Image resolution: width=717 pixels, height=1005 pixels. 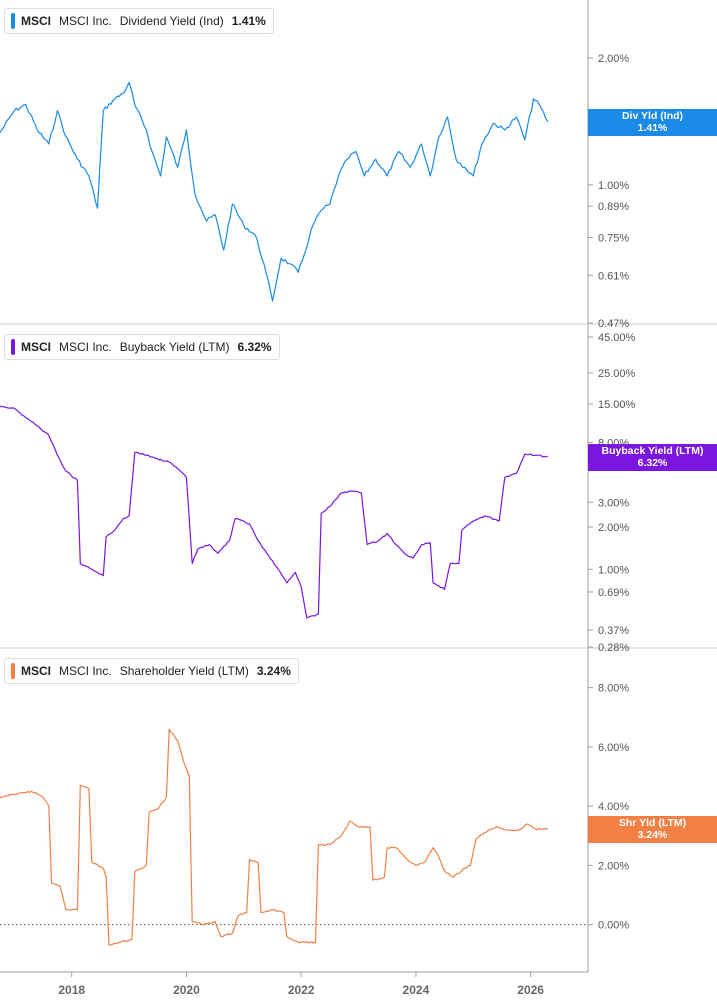 I want to click on legend-metric: Dividend Yield (Ind), so click(x=171, y=21).